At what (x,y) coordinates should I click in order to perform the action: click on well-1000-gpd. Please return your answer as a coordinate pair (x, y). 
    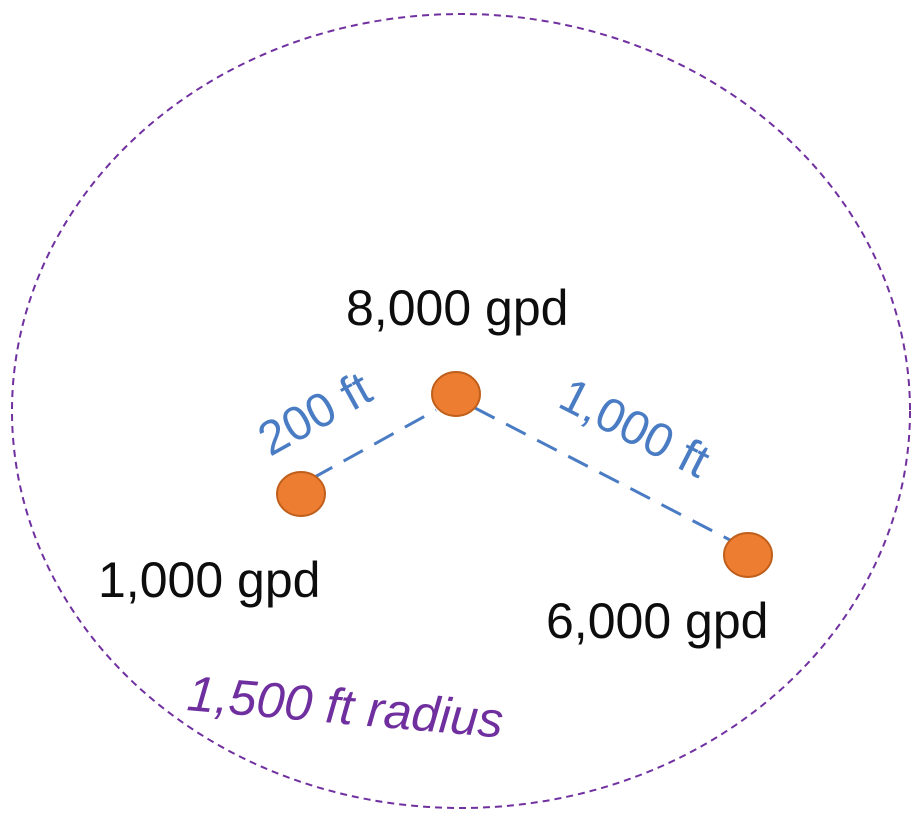
    Looking at the image, I should click on (301, 494).